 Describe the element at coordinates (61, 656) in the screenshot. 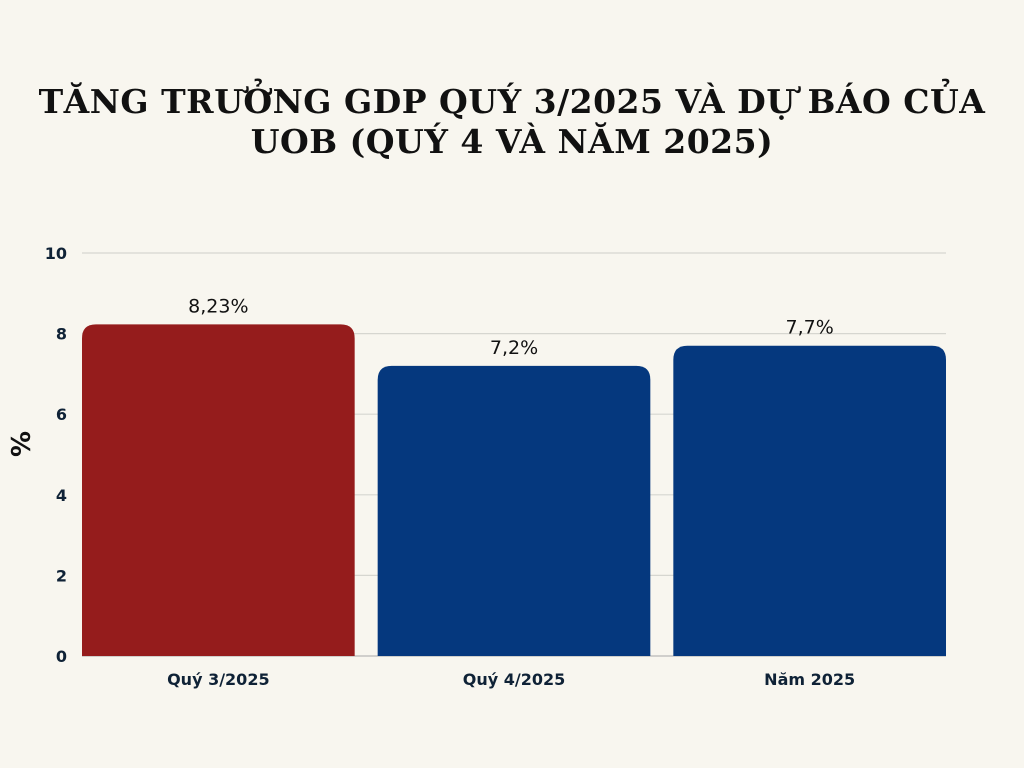

I see `y-tick-label: 0` at that location.